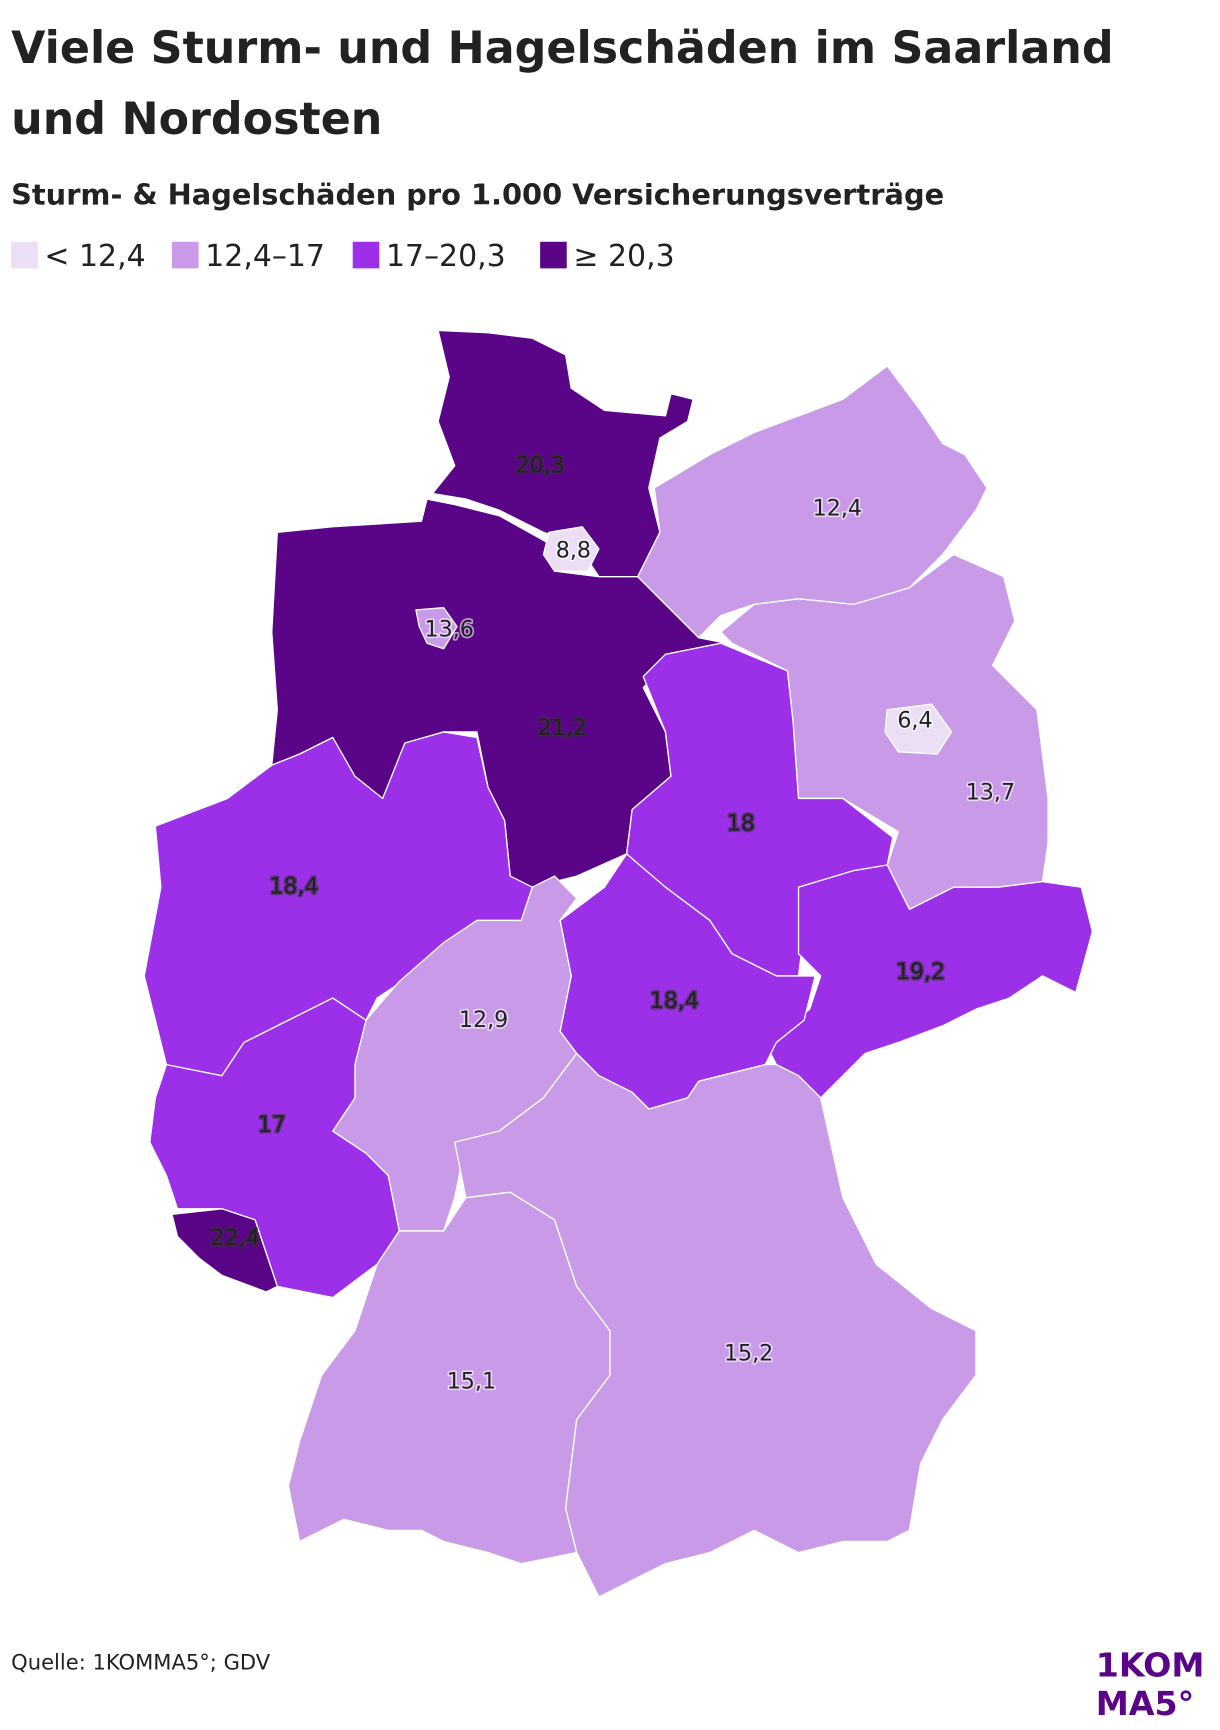 Image resolution: width=1220 pixels, height=1730 pixels. Describe the element at coordinates (990, 792) in the screenshot. I see `region-label: 13,7` at that location.